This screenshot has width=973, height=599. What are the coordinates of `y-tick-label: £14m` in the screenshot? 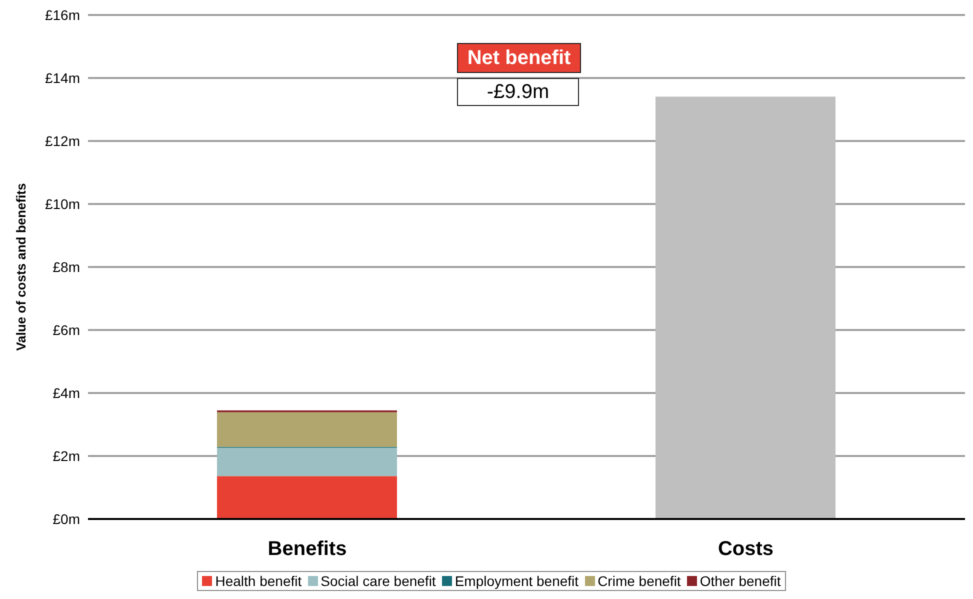 It's located at (62, 78).